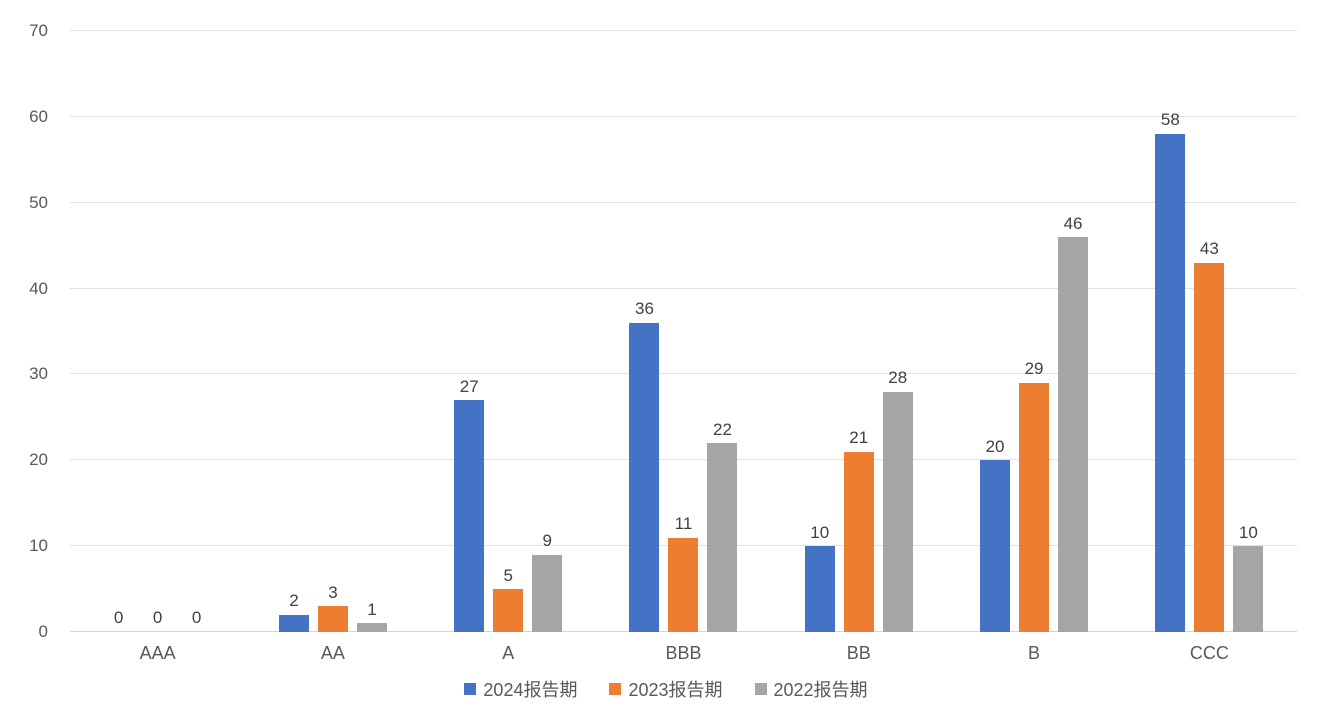 This screenshot has height=710, width=1332. I want to click on data-label-2024报告期-A: 27, so click(469, 386).